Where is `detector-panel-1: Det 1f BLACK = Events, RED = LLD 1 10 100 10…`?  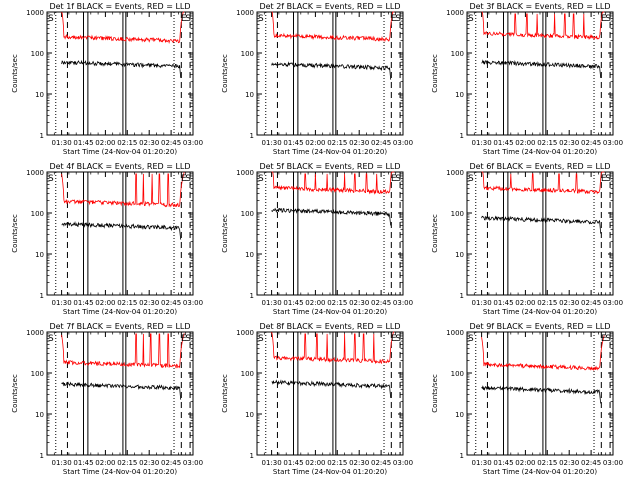 detector-panel-1: Det 1f BLACK = Events, RED = LLD 1 10 100 10… is located at coordinates (107, 79).